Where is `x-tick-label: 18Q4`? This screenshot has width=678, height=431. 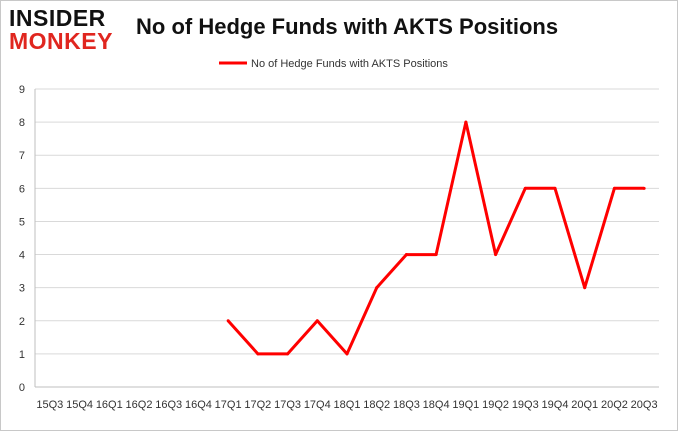
x-tick-label: 18Q4 is located at coordinates (436, 405).